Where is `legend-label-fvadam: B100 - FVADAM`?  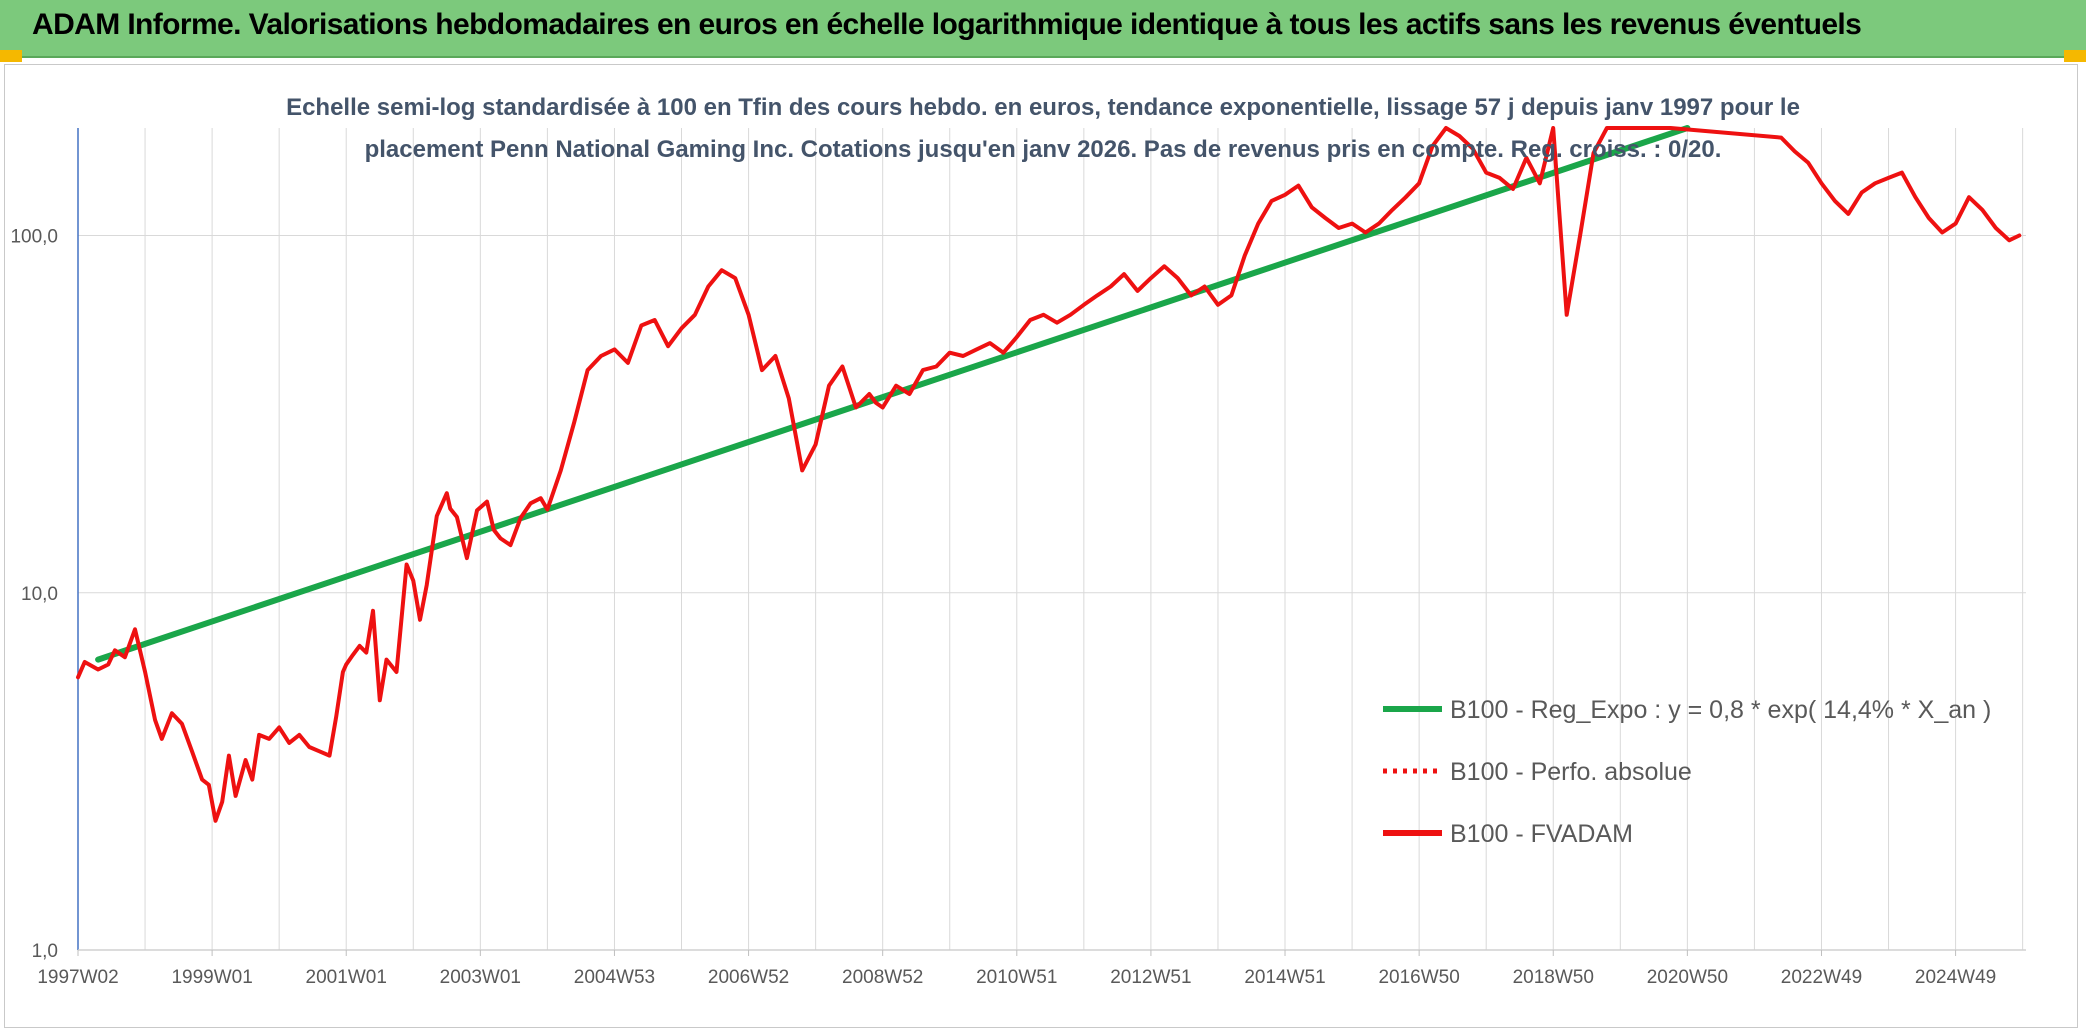 legend-label-fvadam: B100 - FVADAM is located at coordinates (1541, 834).